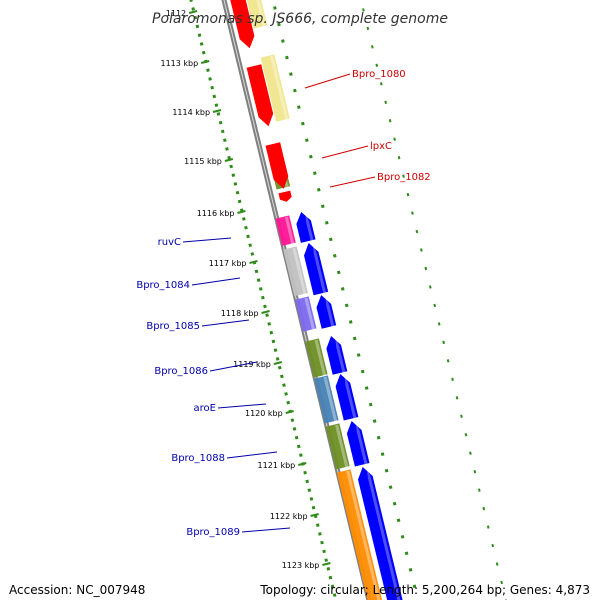  Describe the element at coordinates (205, 408) in the screenshot. I see `forward-gene-label: aroE` at that location.